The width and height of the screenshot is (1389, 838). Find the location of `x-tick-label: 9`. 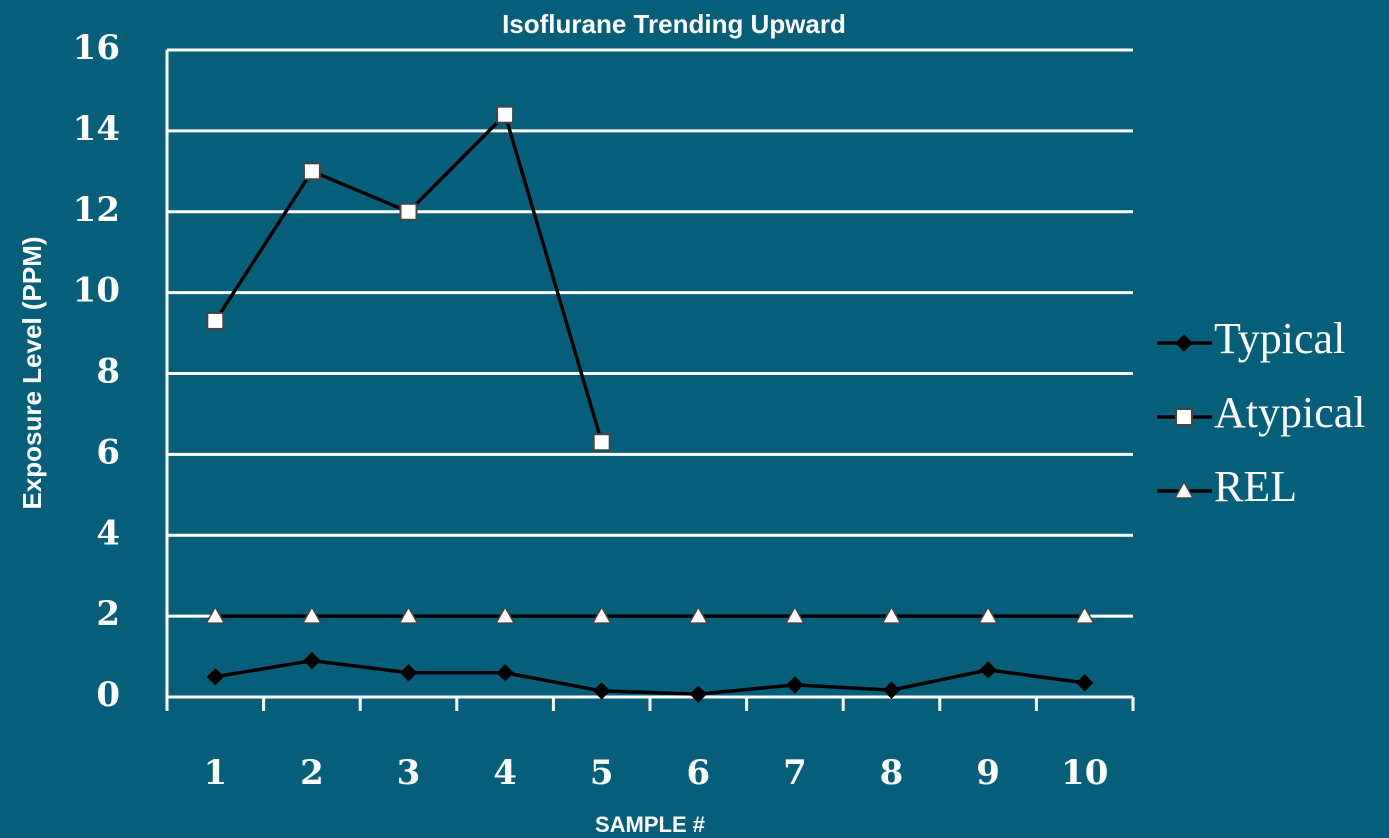

x-tick-label: 9 is located at coordinates (988, 773).